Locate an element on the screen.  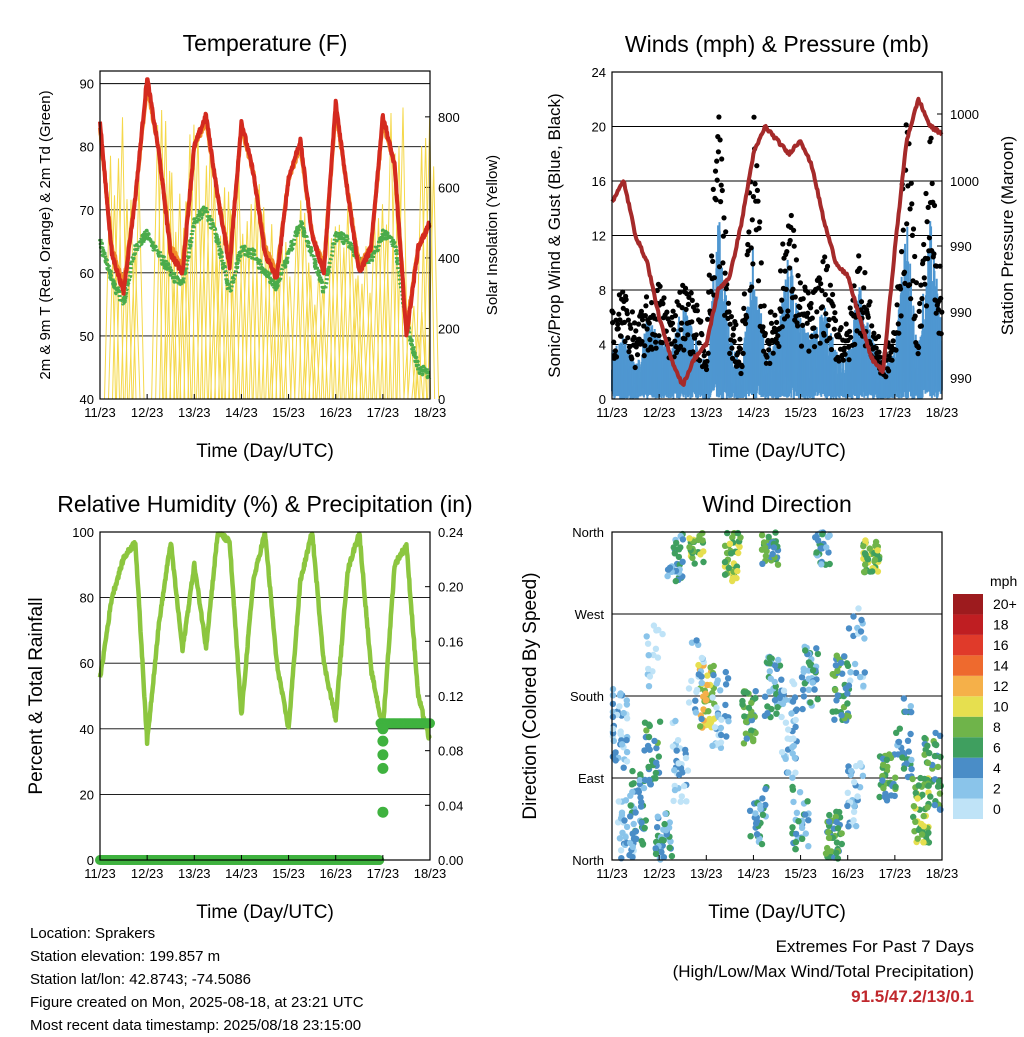
x-tick-label: 15/23 is located at coordinates (800, 412).